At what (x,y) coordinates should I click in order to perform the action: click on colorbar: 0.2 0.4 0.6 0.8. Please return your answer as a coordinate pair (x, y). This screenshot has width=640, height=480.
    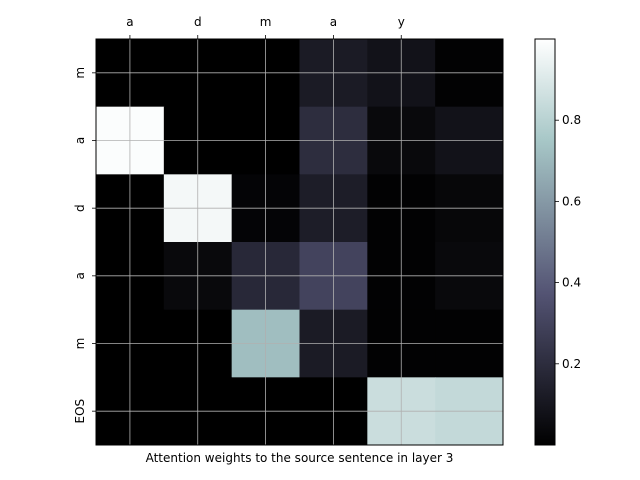
    Looking at the image, I should click on (557, 242).